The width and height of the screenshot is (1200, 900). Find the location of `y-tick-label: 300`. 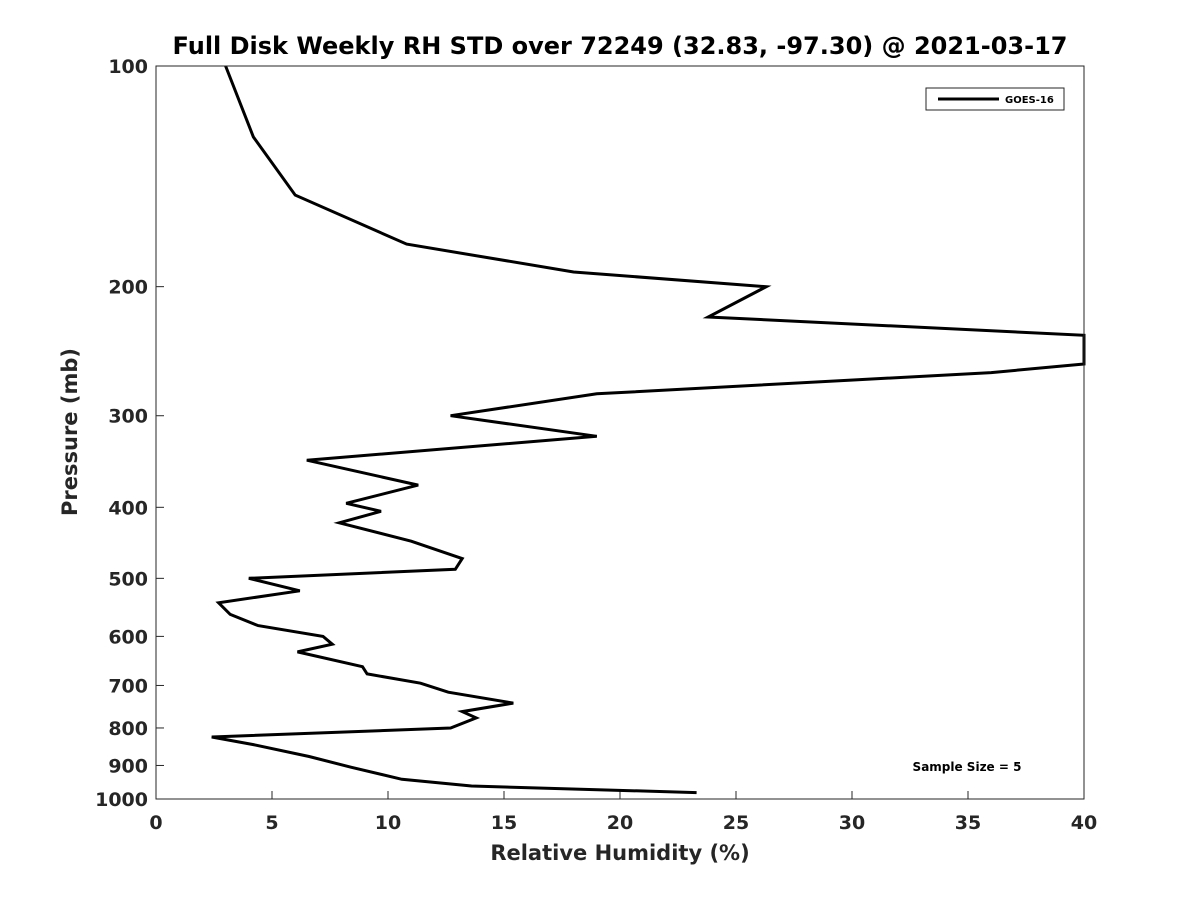

y-tick-label: 300 is located at coordinates (128, 417).